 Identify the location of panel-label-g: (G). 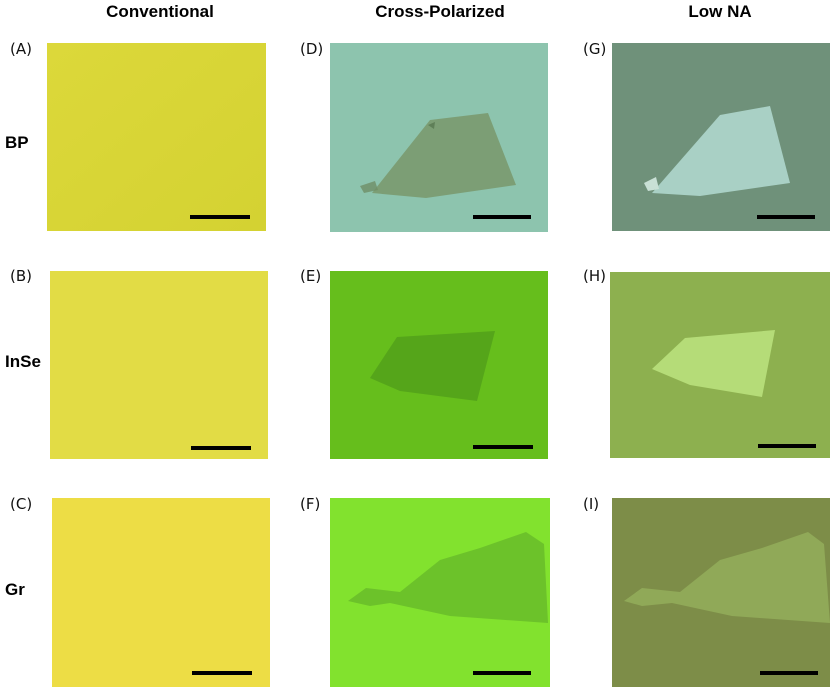
(595, 49).